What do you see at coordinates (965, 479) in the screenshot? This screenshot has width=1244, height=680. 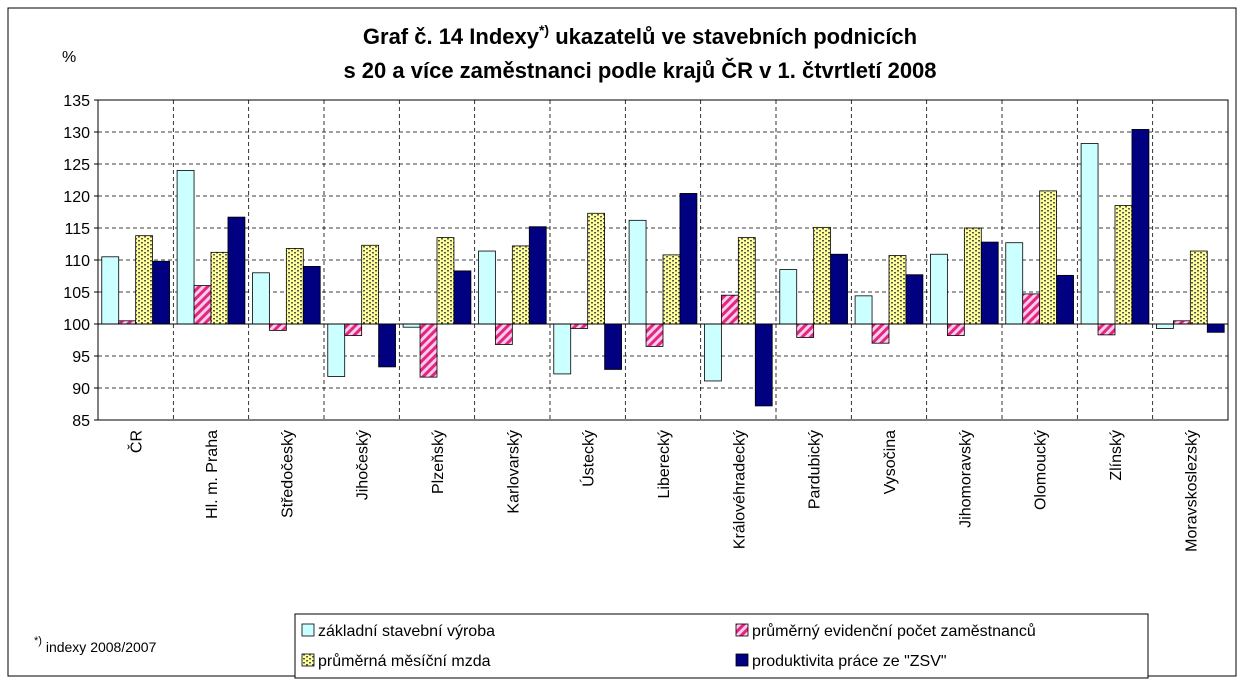 I see `x-tick-label: Jihomoravský` at bounding box center [965, 479].